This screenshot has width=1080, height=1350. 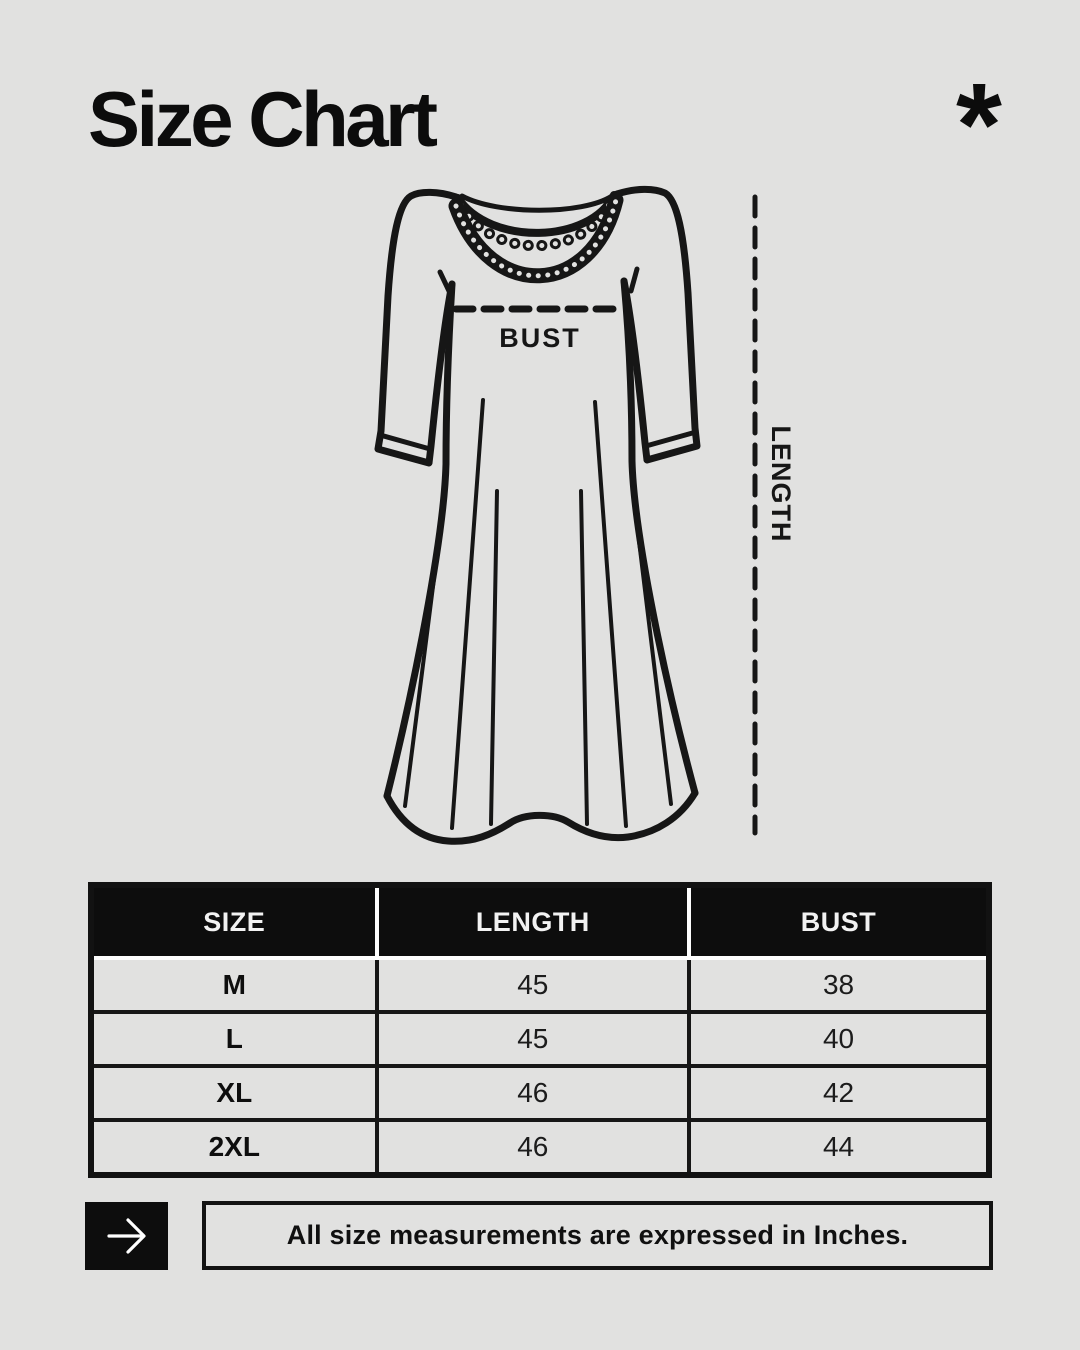 I want to click on arrow-right-icon, so click(x=126, y=1236).